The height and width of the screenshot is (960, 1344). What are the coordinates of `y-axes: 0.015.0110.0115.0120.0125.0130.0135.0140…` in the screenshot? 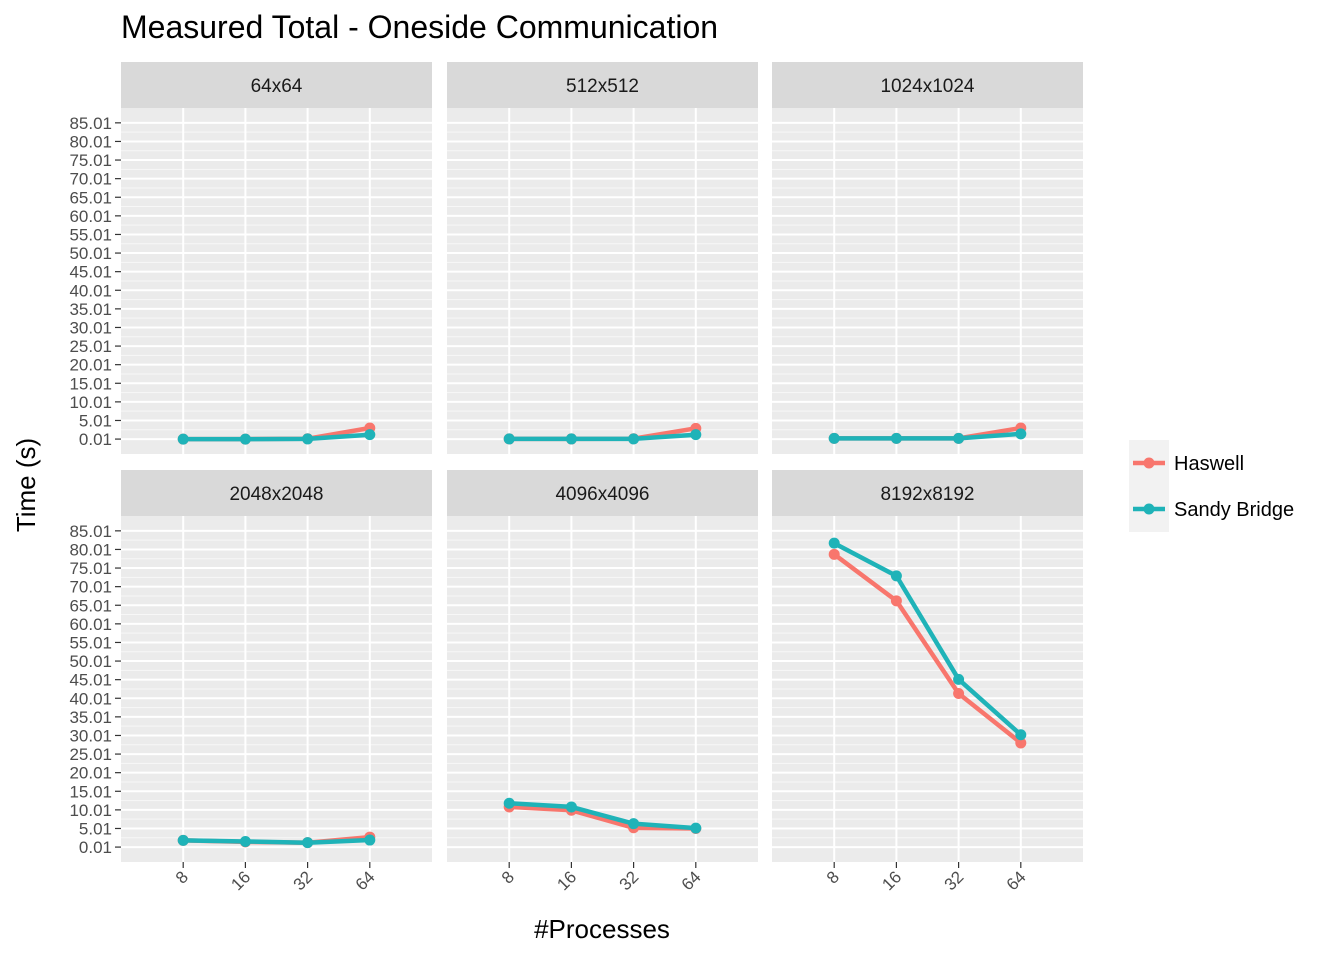 It's located at (95, 485).